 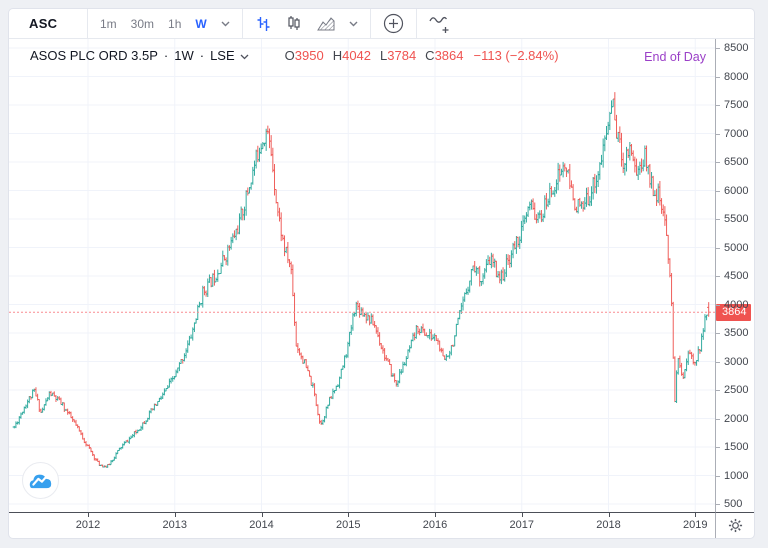 What do you see at coordinates (108, 23) in the screenshot?
I see `interval-1m: 1m` at bounding box center [108, 23].